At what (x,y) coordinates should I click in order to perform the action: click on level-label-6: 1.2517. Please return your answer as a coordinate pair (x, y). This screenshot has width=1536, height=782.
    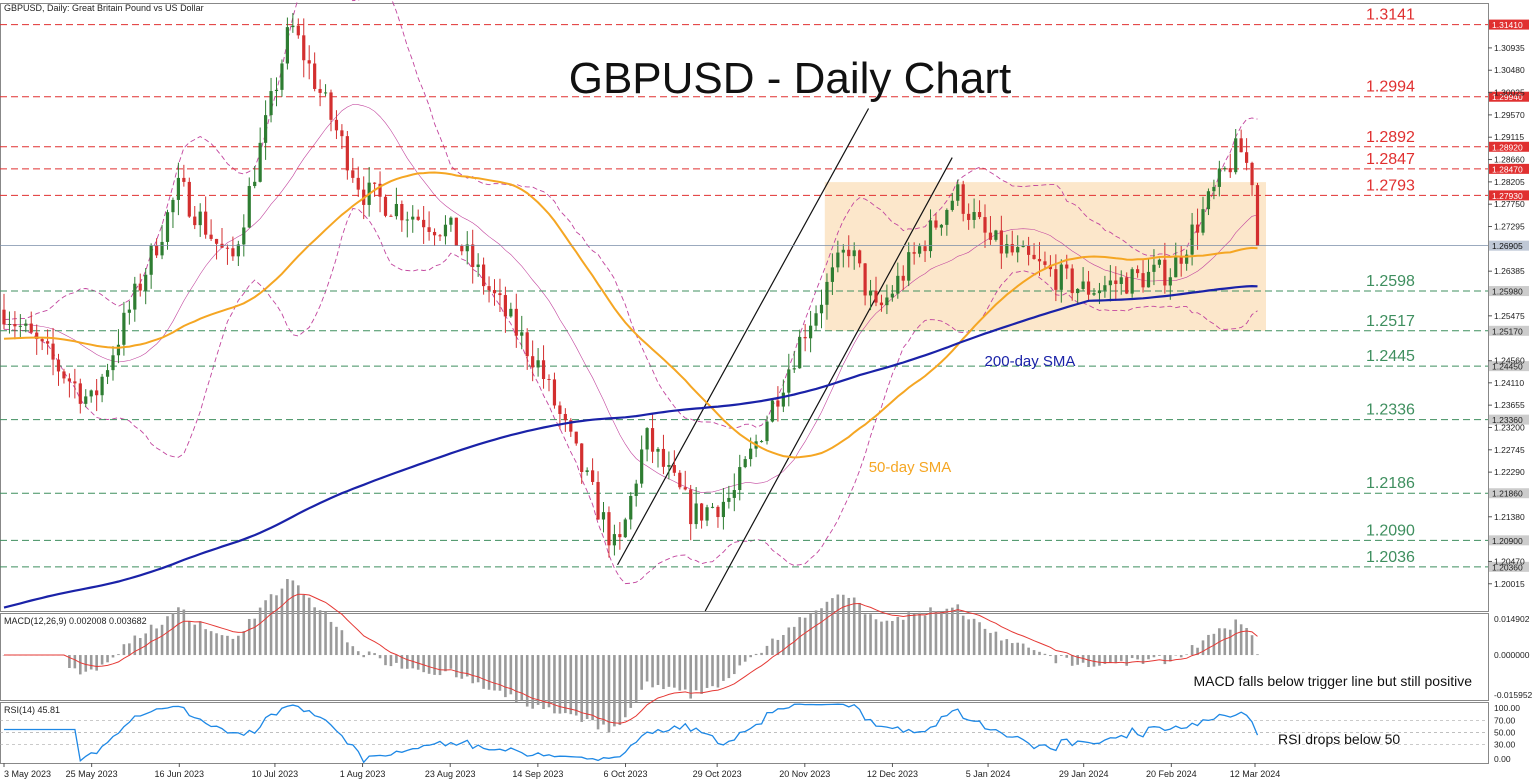
    Looking at the image, I should click on (1390, 321).